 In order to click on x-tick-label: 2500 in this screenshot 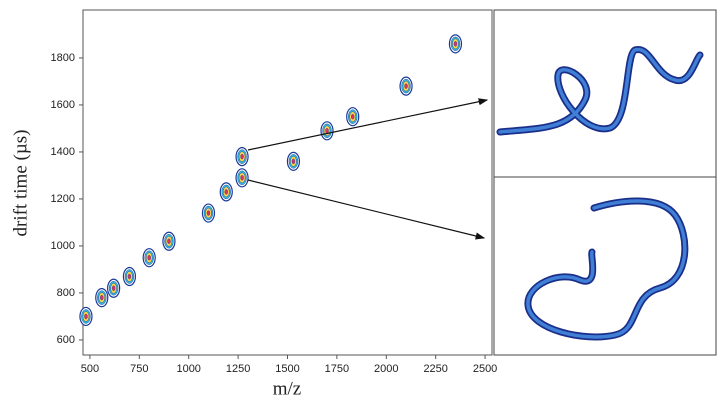, I will do `click(485, 369)`.